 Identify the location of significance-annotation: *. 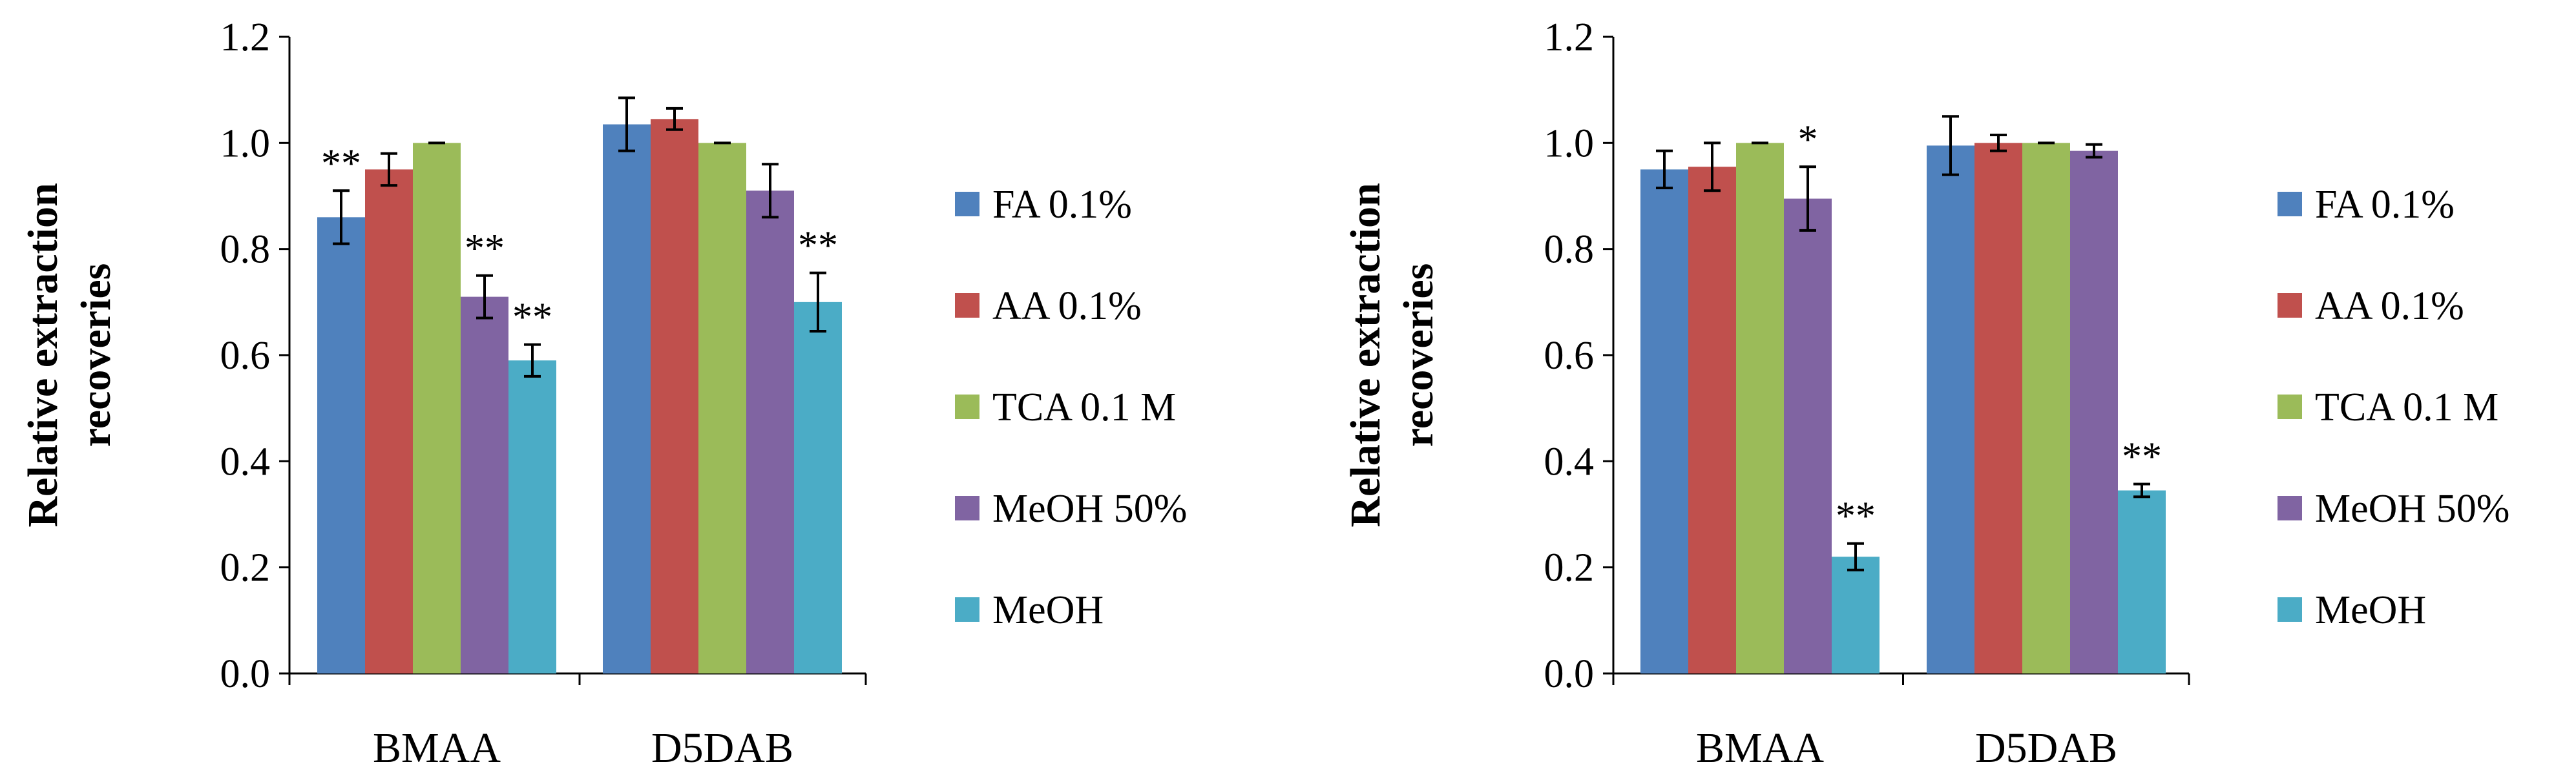
(1808, 139).